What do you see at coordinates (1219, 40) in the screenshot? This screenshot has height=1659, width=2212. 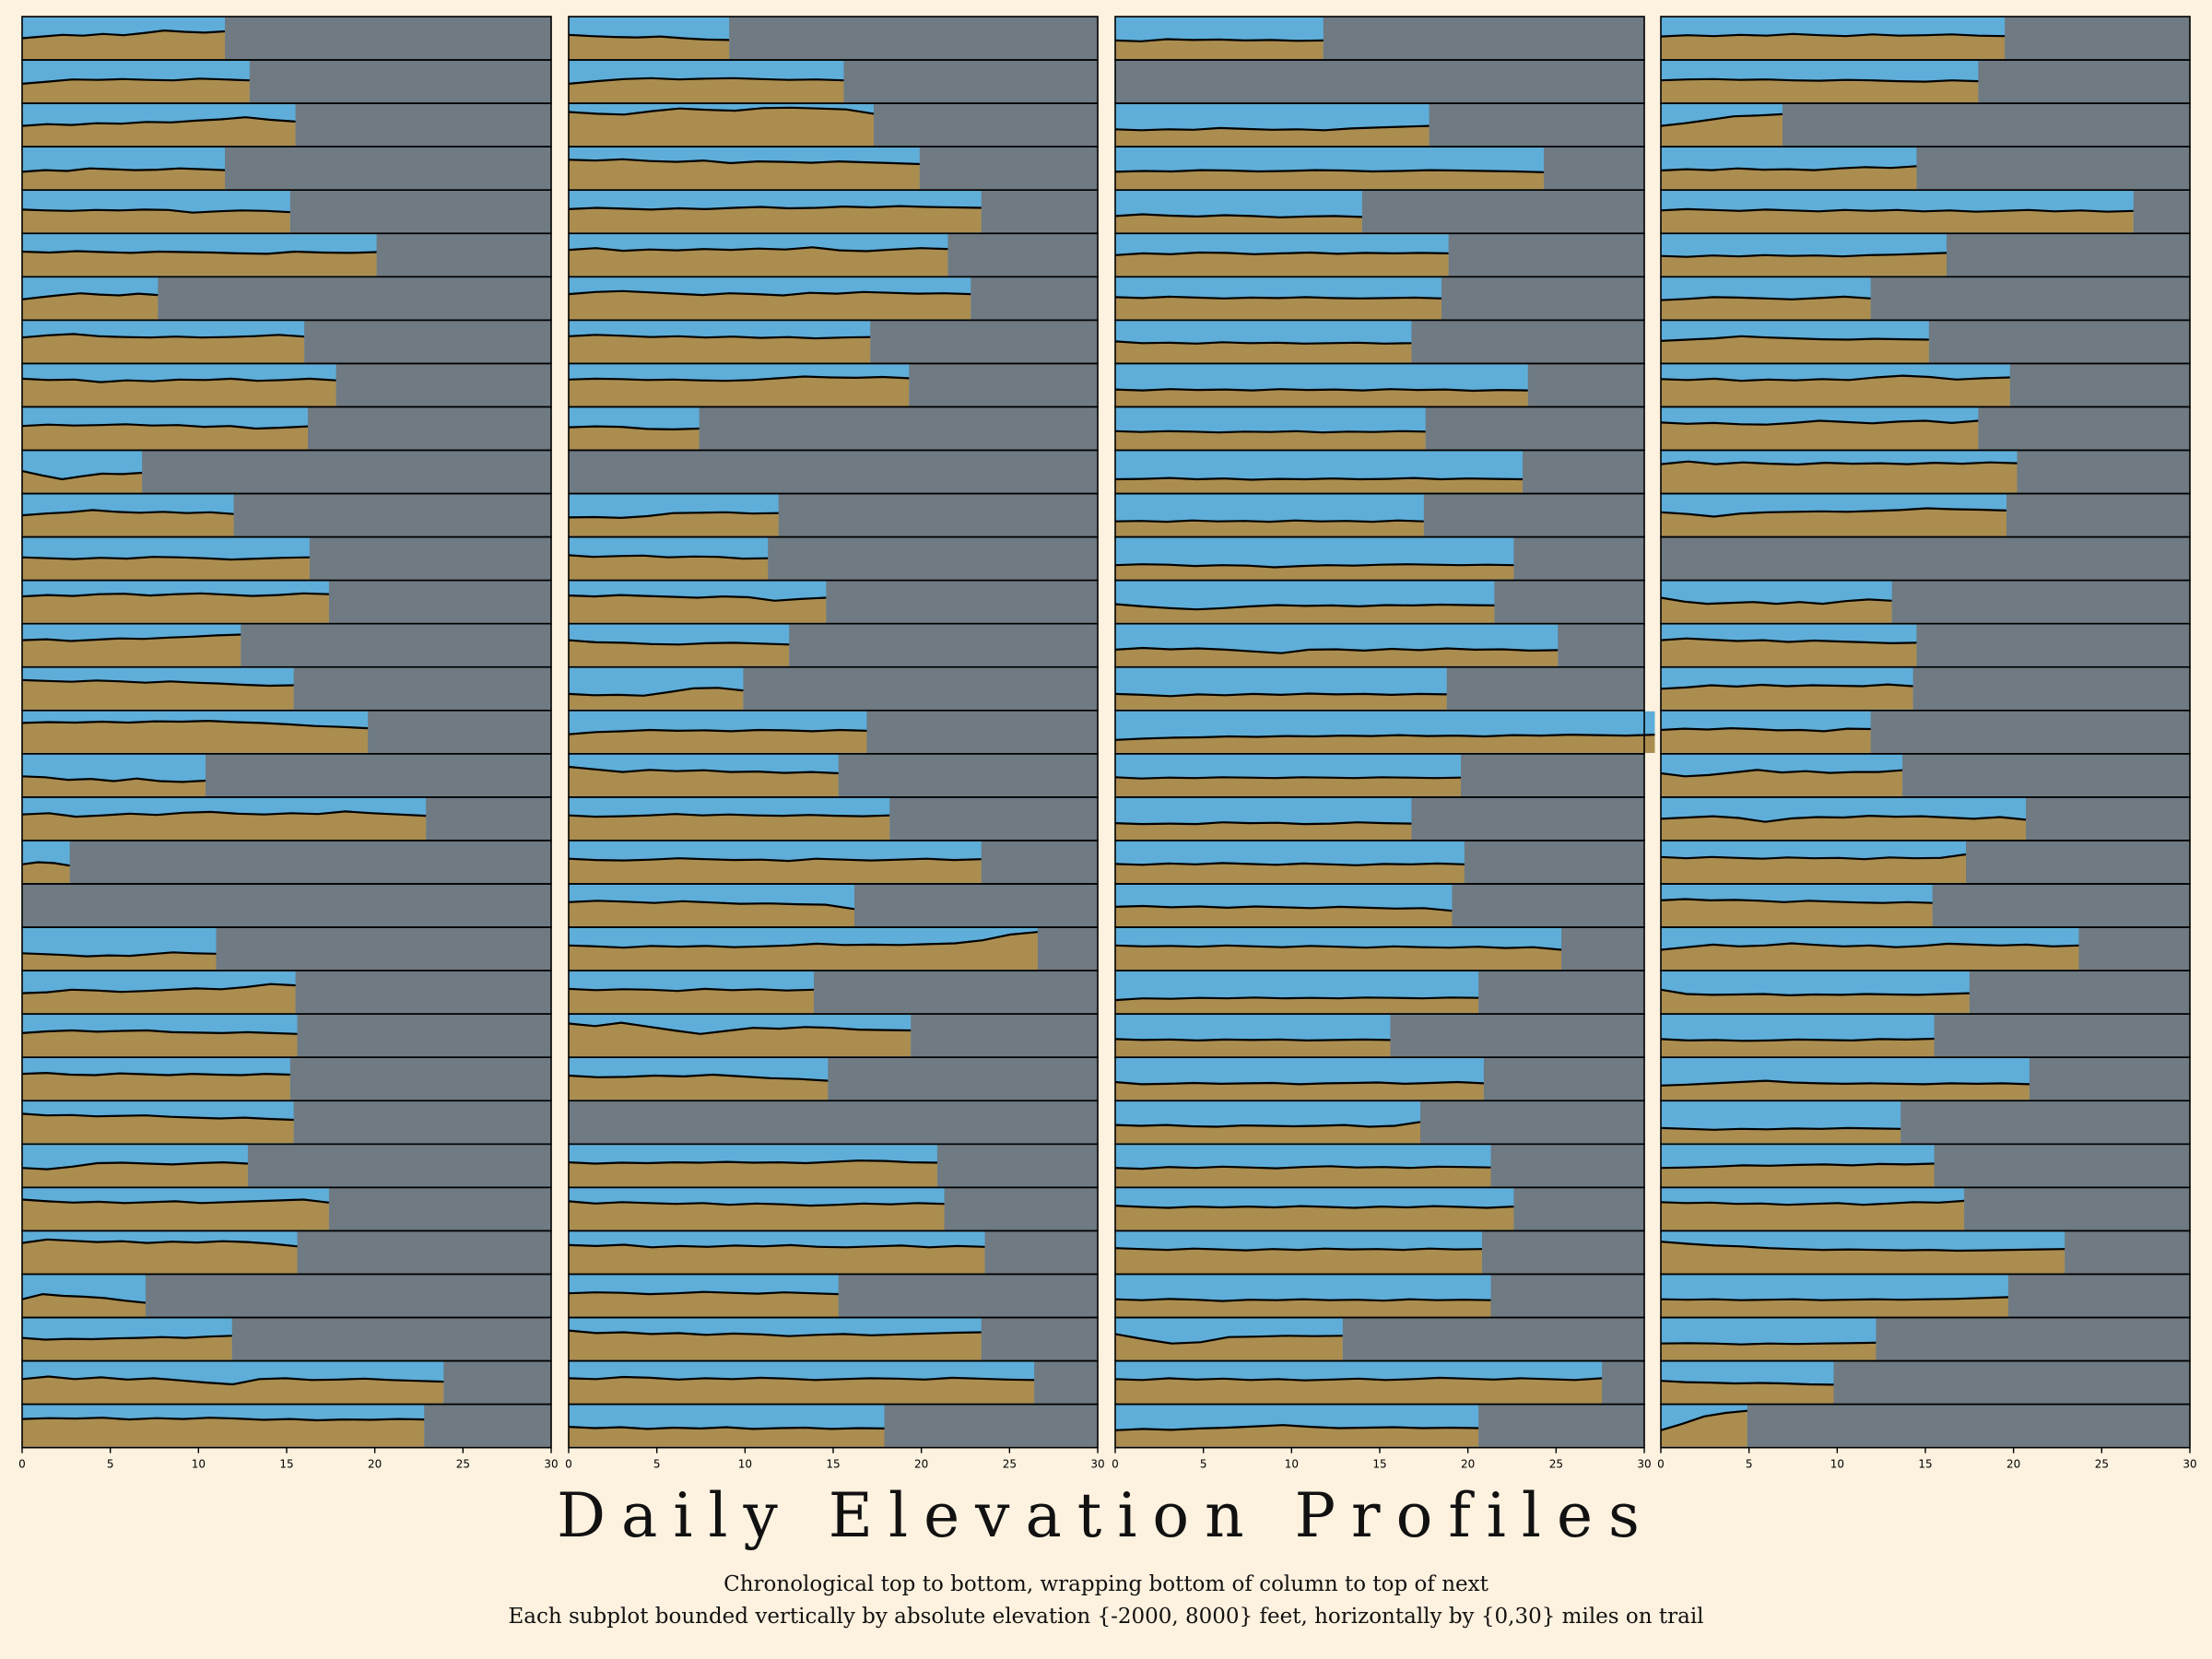 I see `day-67-elevation-line` at bounding box center [1219, 40].